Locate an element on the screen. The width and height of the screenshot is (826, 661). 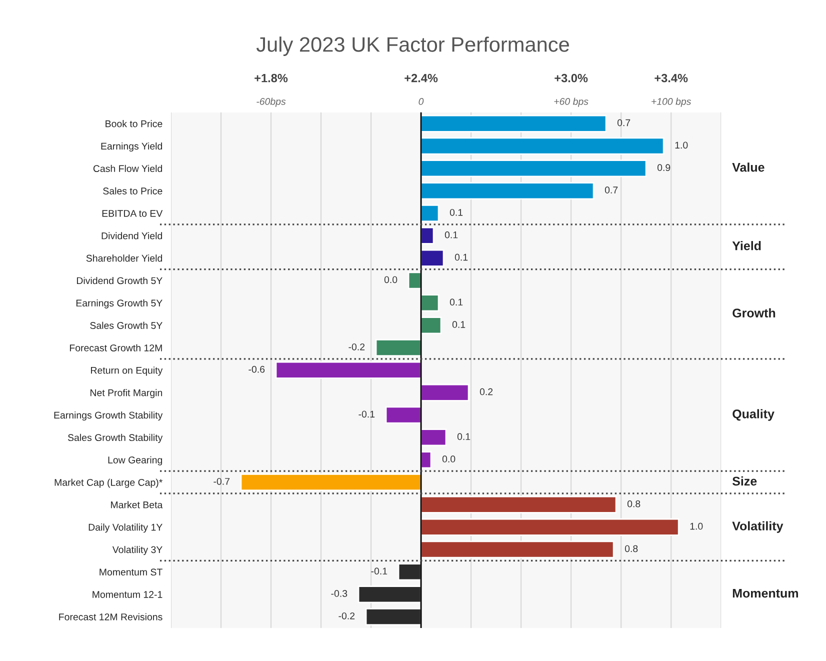
band-label: Volatility is located at coordinates (758, 527).